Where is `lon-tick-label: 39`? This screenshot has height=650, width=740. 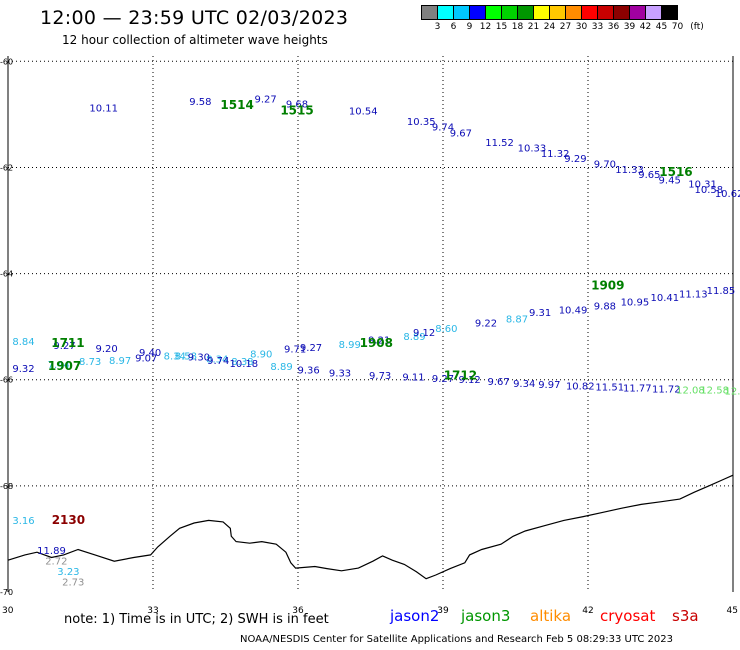
lon-tick-label: 39 is located at coordinates (443, 611).